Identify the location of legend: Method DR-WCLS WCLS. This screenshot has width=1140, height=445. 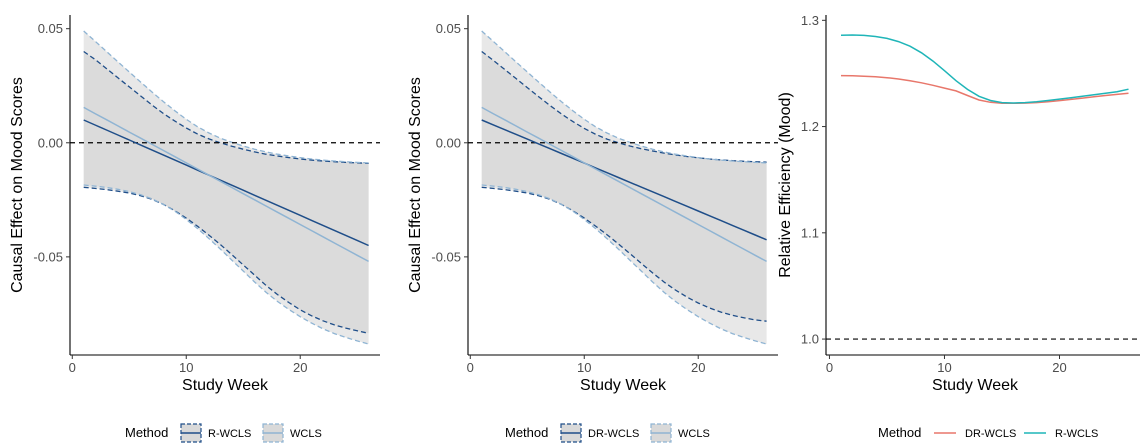
(607, 433).